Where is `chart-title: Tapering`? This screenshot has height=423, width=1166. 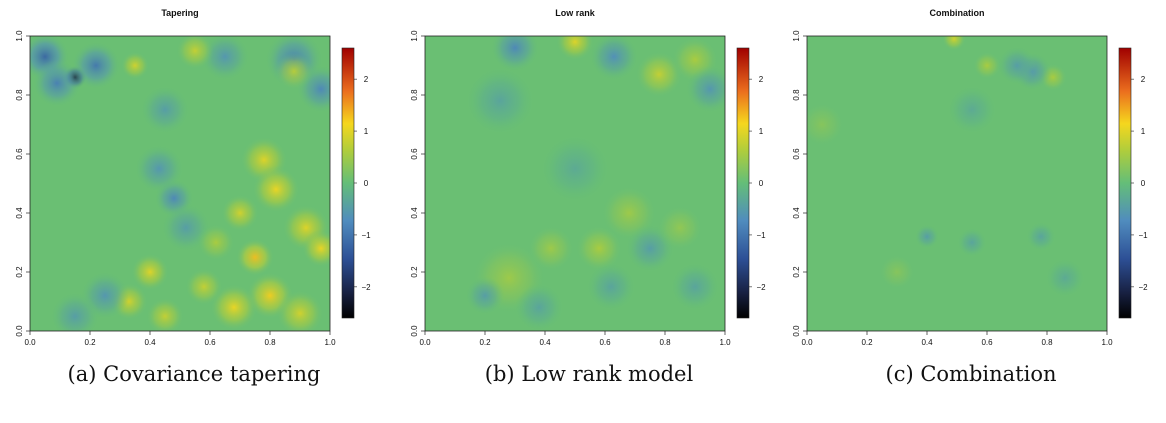
chart-title: Tapering is located at coordinates (179, 13).